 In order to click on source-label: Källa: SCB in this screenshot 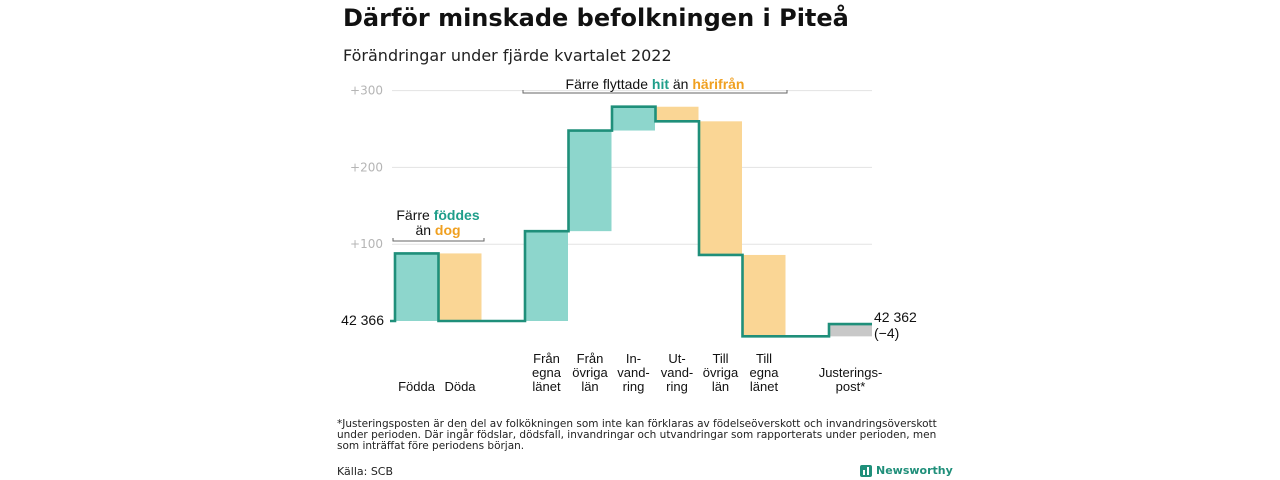, I will do `click(365, 471)`.